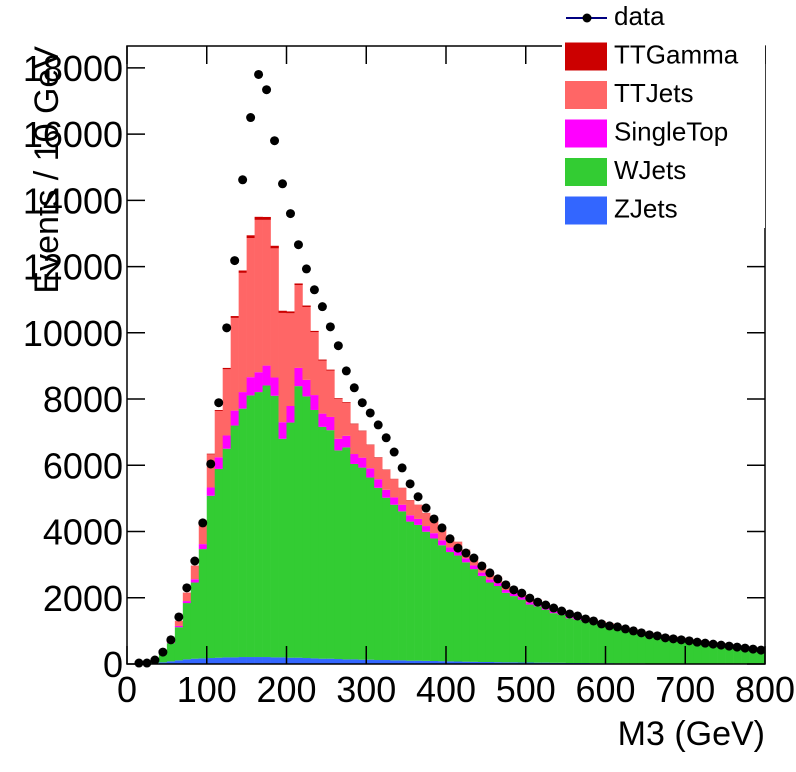 This screenshot has width=796, height=772. I want to click on y-tick-label: 0, so click(113, 664).